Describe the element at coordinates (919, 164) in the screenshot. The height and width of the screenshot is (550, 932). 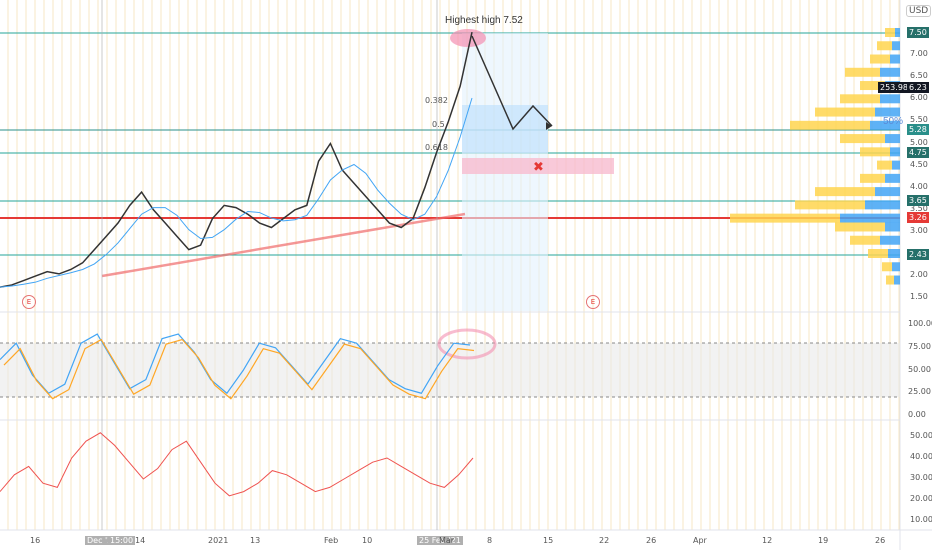
I see `price-tick-label: 4.50` at that location.